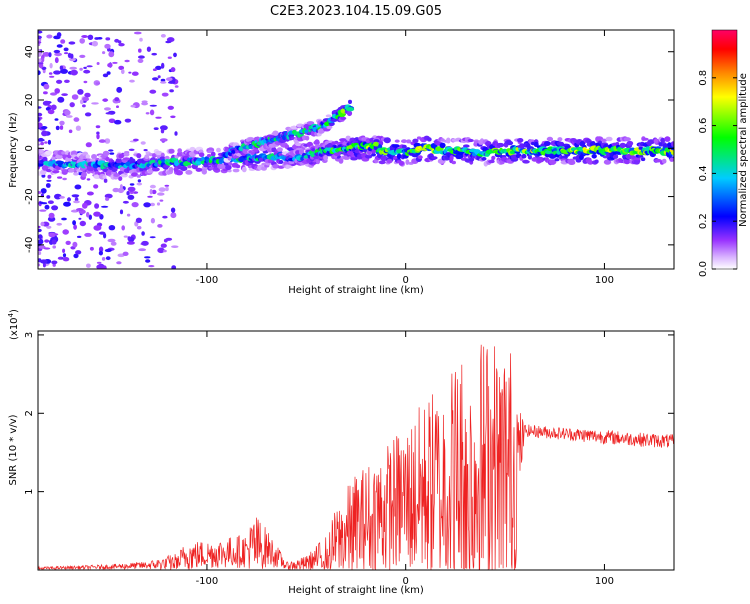  I want to click on secondary-trace-1-core, so click(376, 144).